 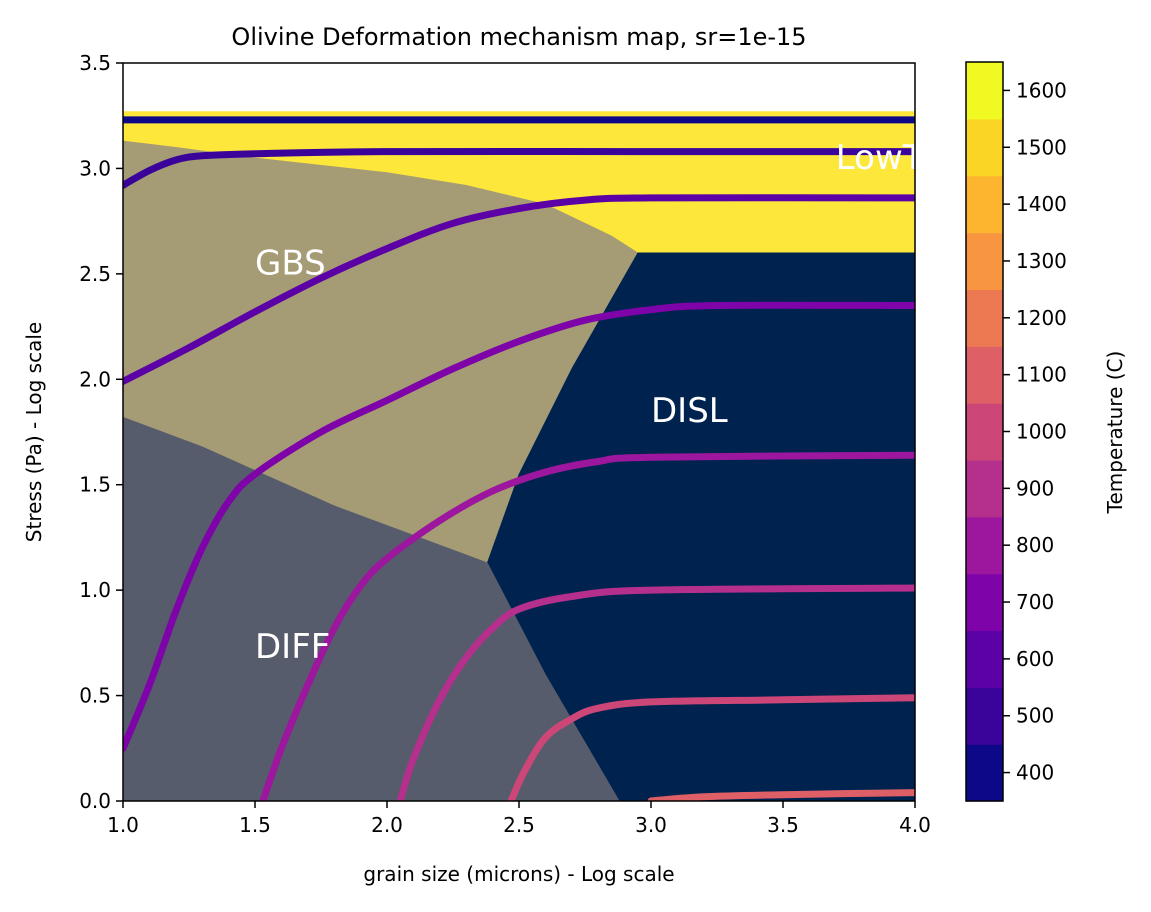 What do you see at coordinates (651, 825) in the screenshot?
I see `x-tick-label: 3.0` at bounding box center [651, 825].